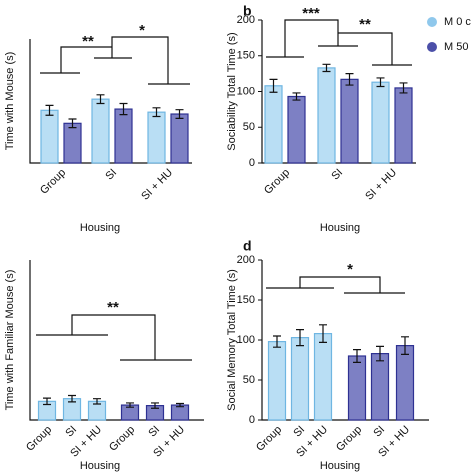 Image resolution: width=474 pixels, height=474 pixels. What do you see at coordinates (10, 101) in the screenshot?
I see `y-axis-label: Time with Mouse (s)` at bounding box center [10, 101].